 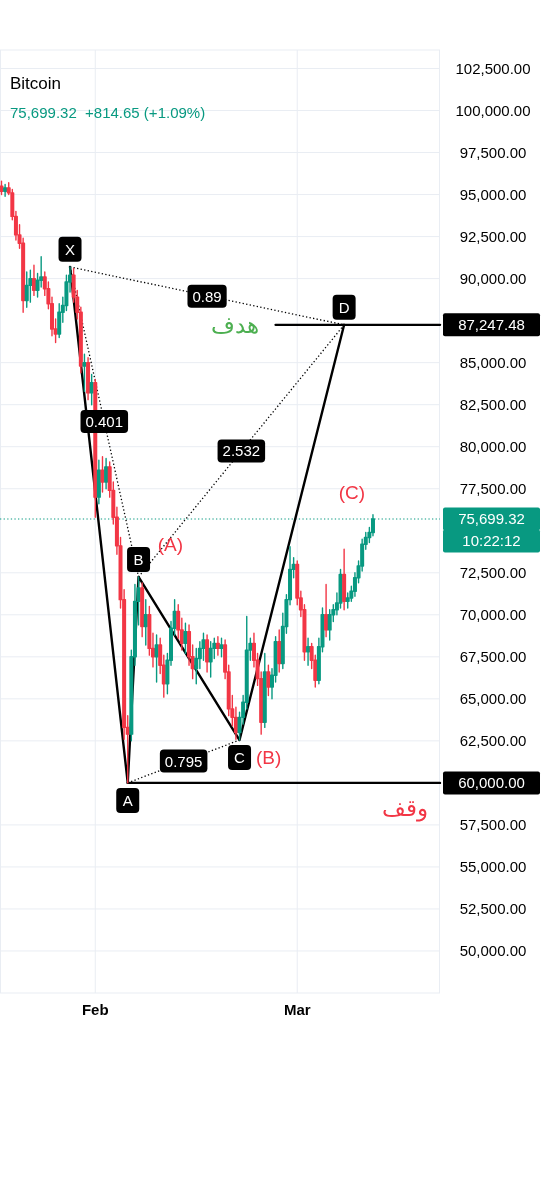 I want to click on y-tick-label: 95,000.00, so click(x=493, y=195).